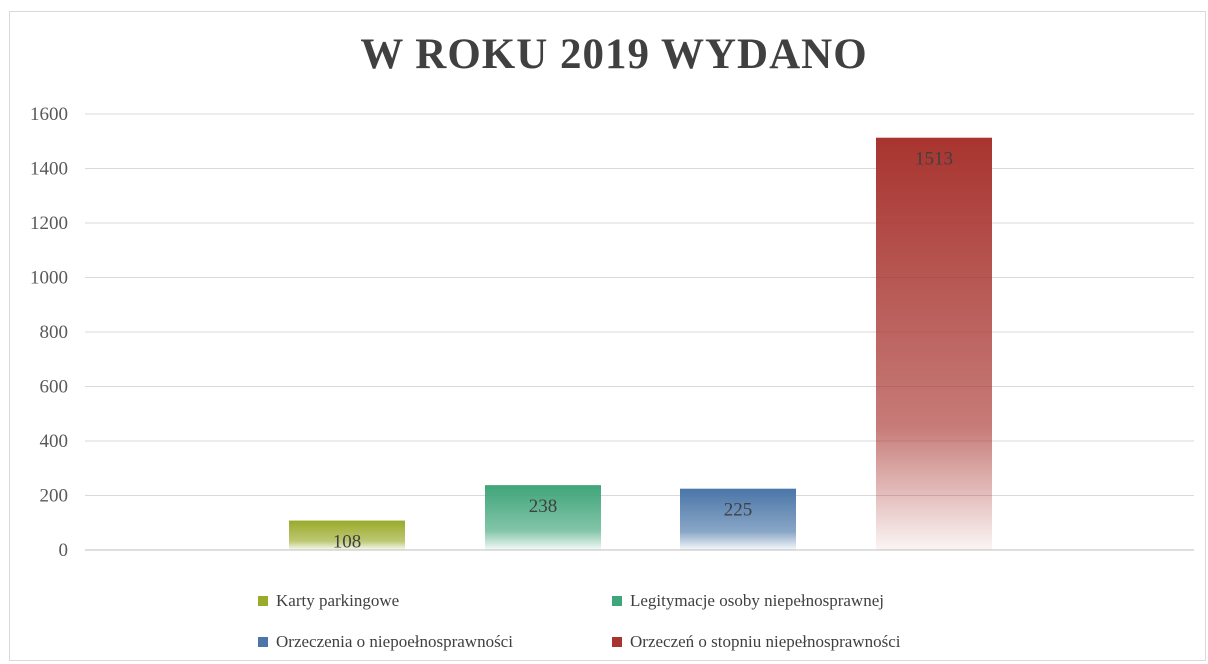 Image resolution: width=1208 pixels, height=664 pixels. I want to click on y-axis-tick-labels: 0 200 400 600 800 1000 1200 1400 1600, so click(49, 332).